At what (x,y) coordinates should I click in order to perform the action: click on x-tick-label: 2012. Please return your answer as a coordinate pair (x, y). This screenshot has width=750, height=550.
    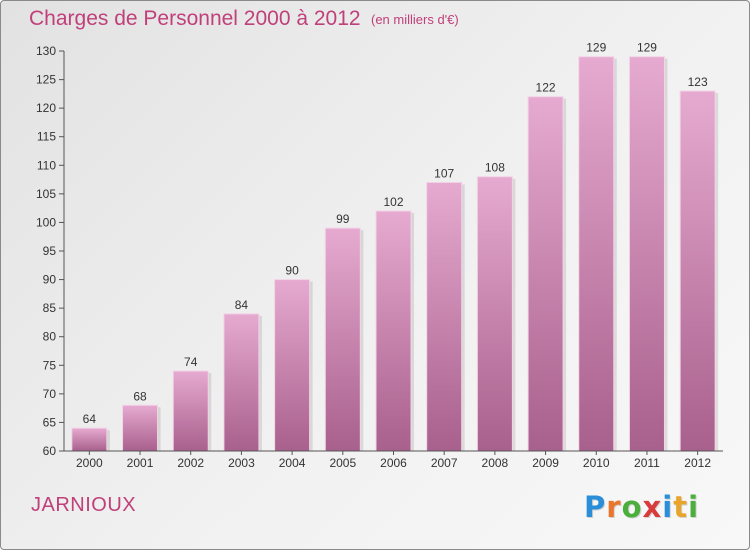
    Looking at the image, I should click on (697, 463).